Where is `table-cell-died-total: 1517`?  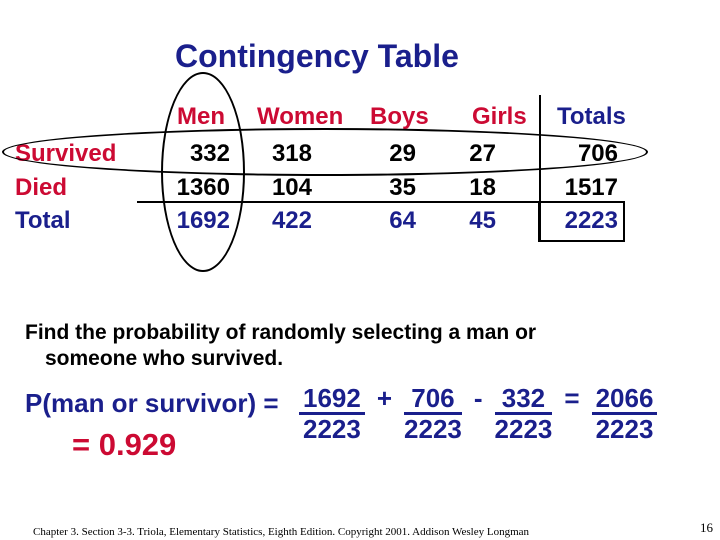 table-cell-died-total: 1517 is located at coordinates (591, 187).